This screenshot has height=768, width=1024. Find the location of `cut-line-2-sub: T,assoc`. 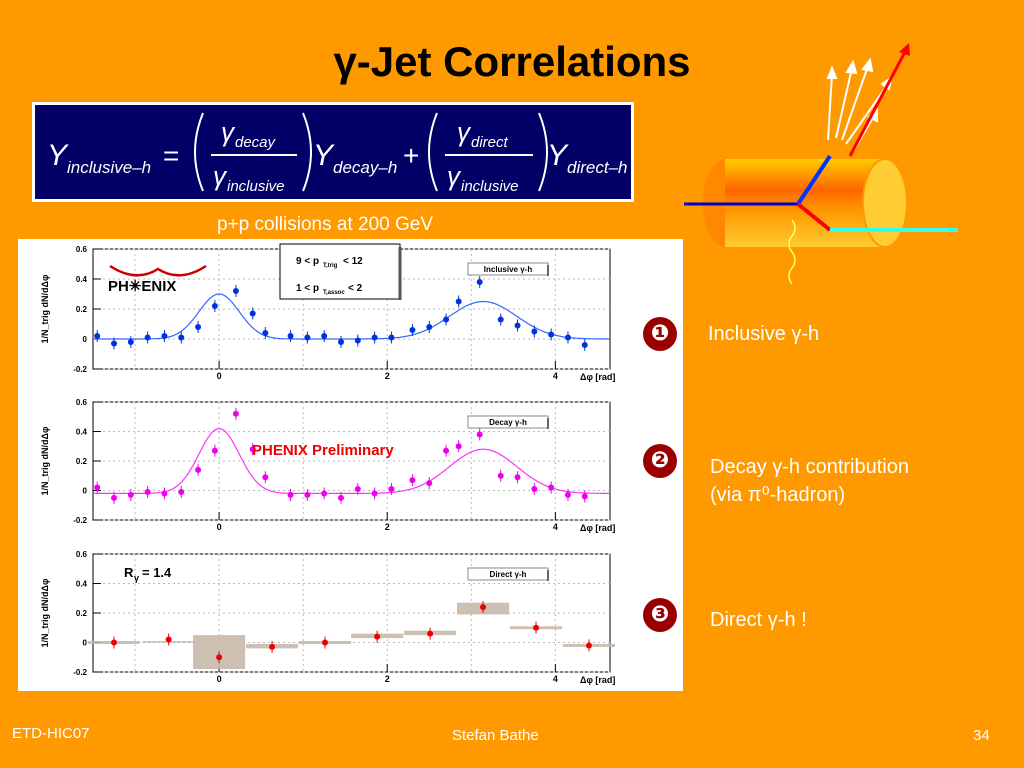

cut-line-2-sub: T,assoc is located at coordinates (334, 293).